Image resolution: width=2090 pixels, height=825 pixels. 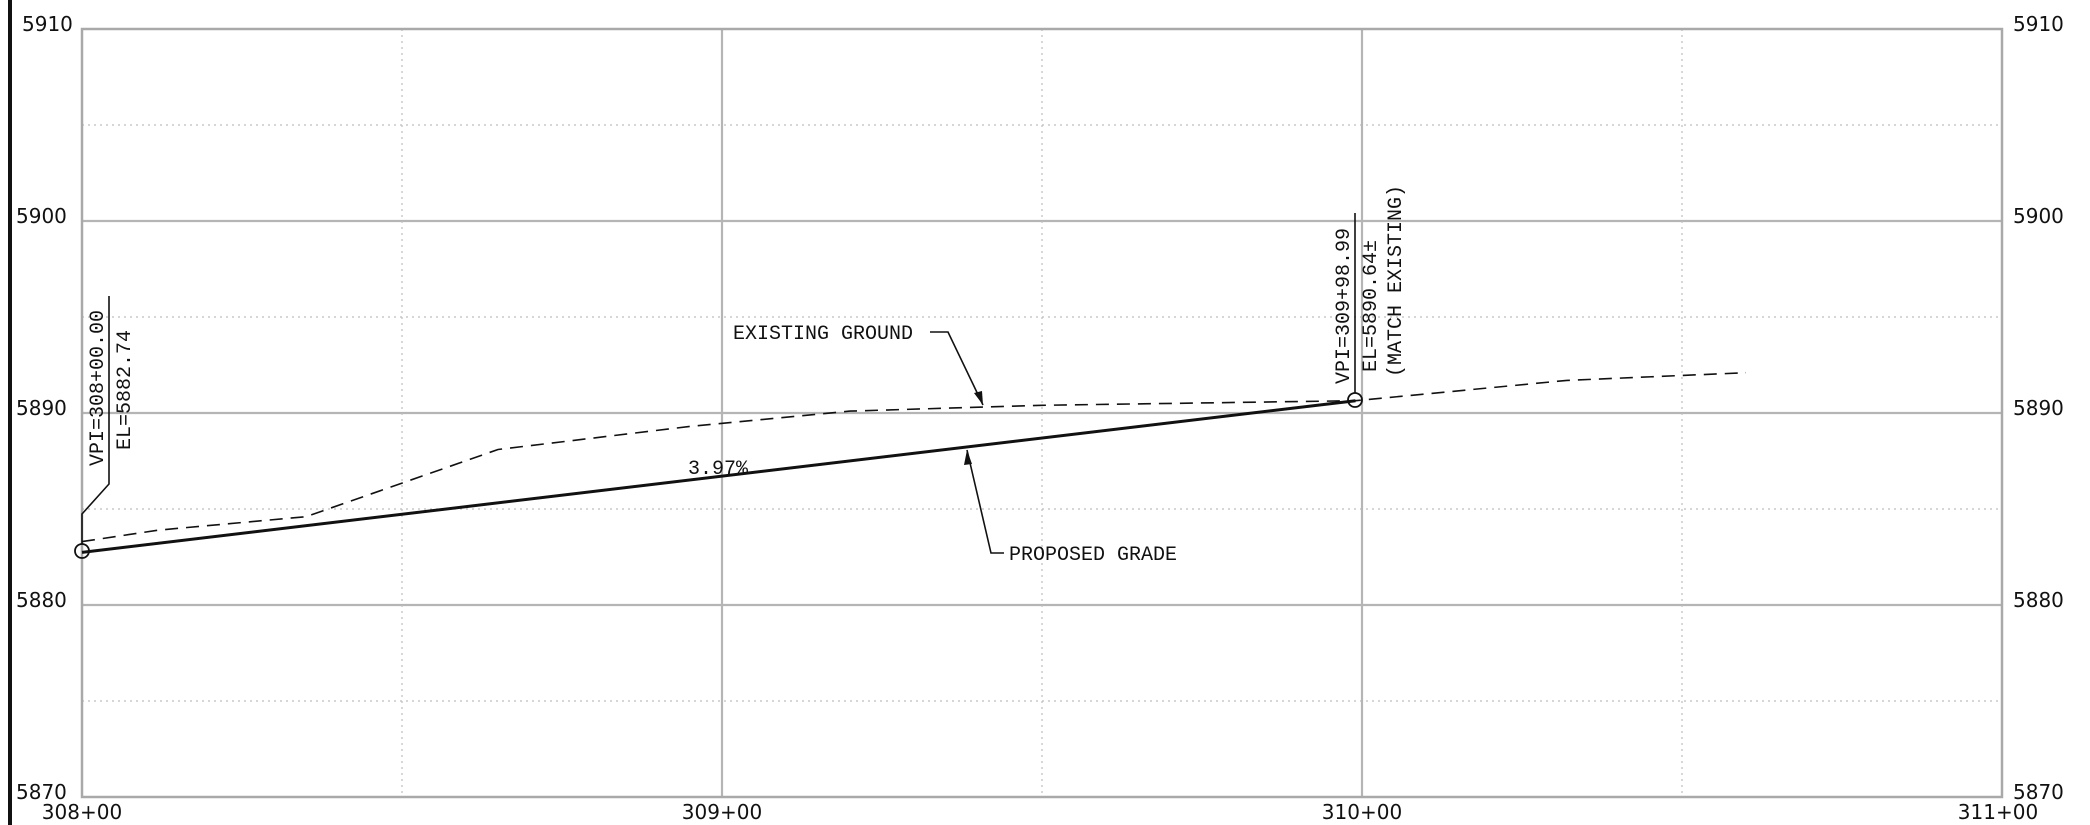 I want to click on vpi-end-note-text: (MATCH EXISTING), so click(x=1396, y=281).